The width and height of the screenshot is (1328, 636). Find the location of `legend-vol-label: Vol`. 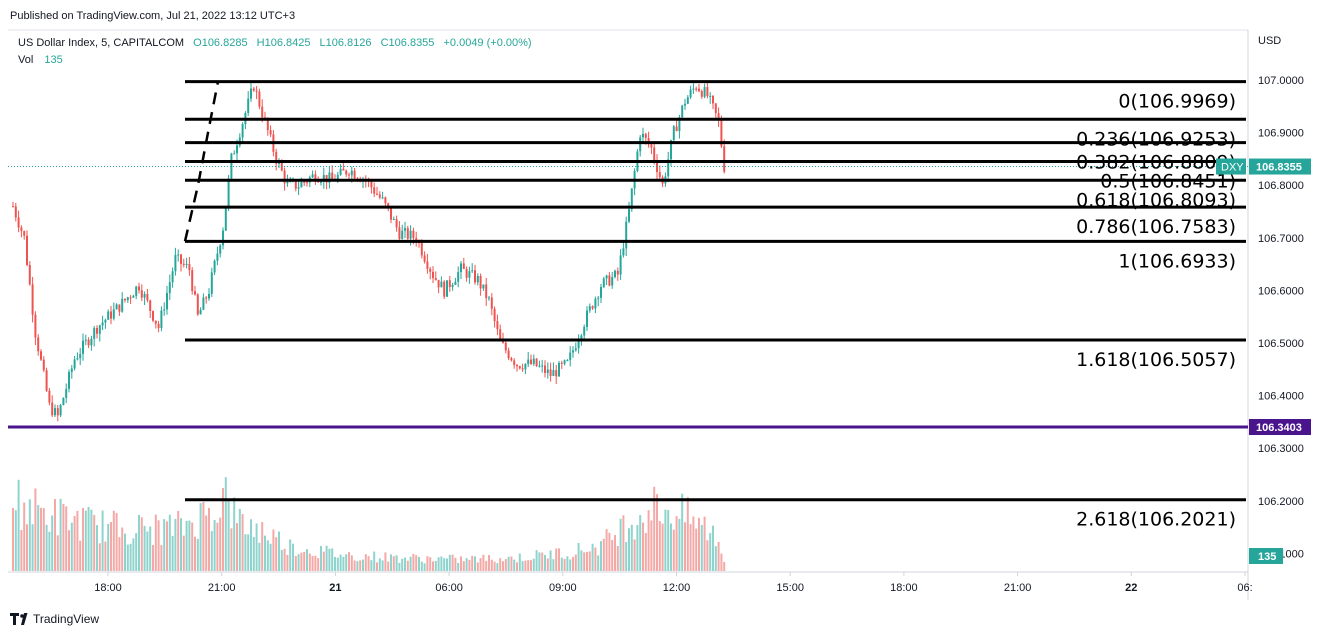

legend-vol-label: Vol is located at coordinates (25, 60).